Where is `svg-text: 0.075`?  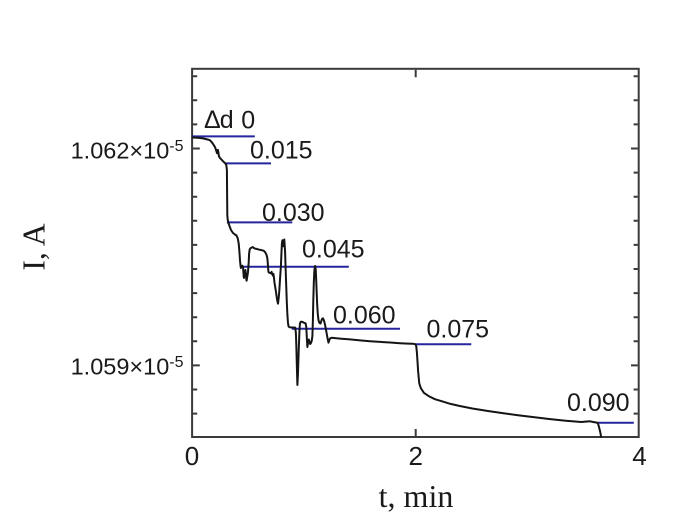
svg-text: 0.075 is located at coordinates (458, 330).